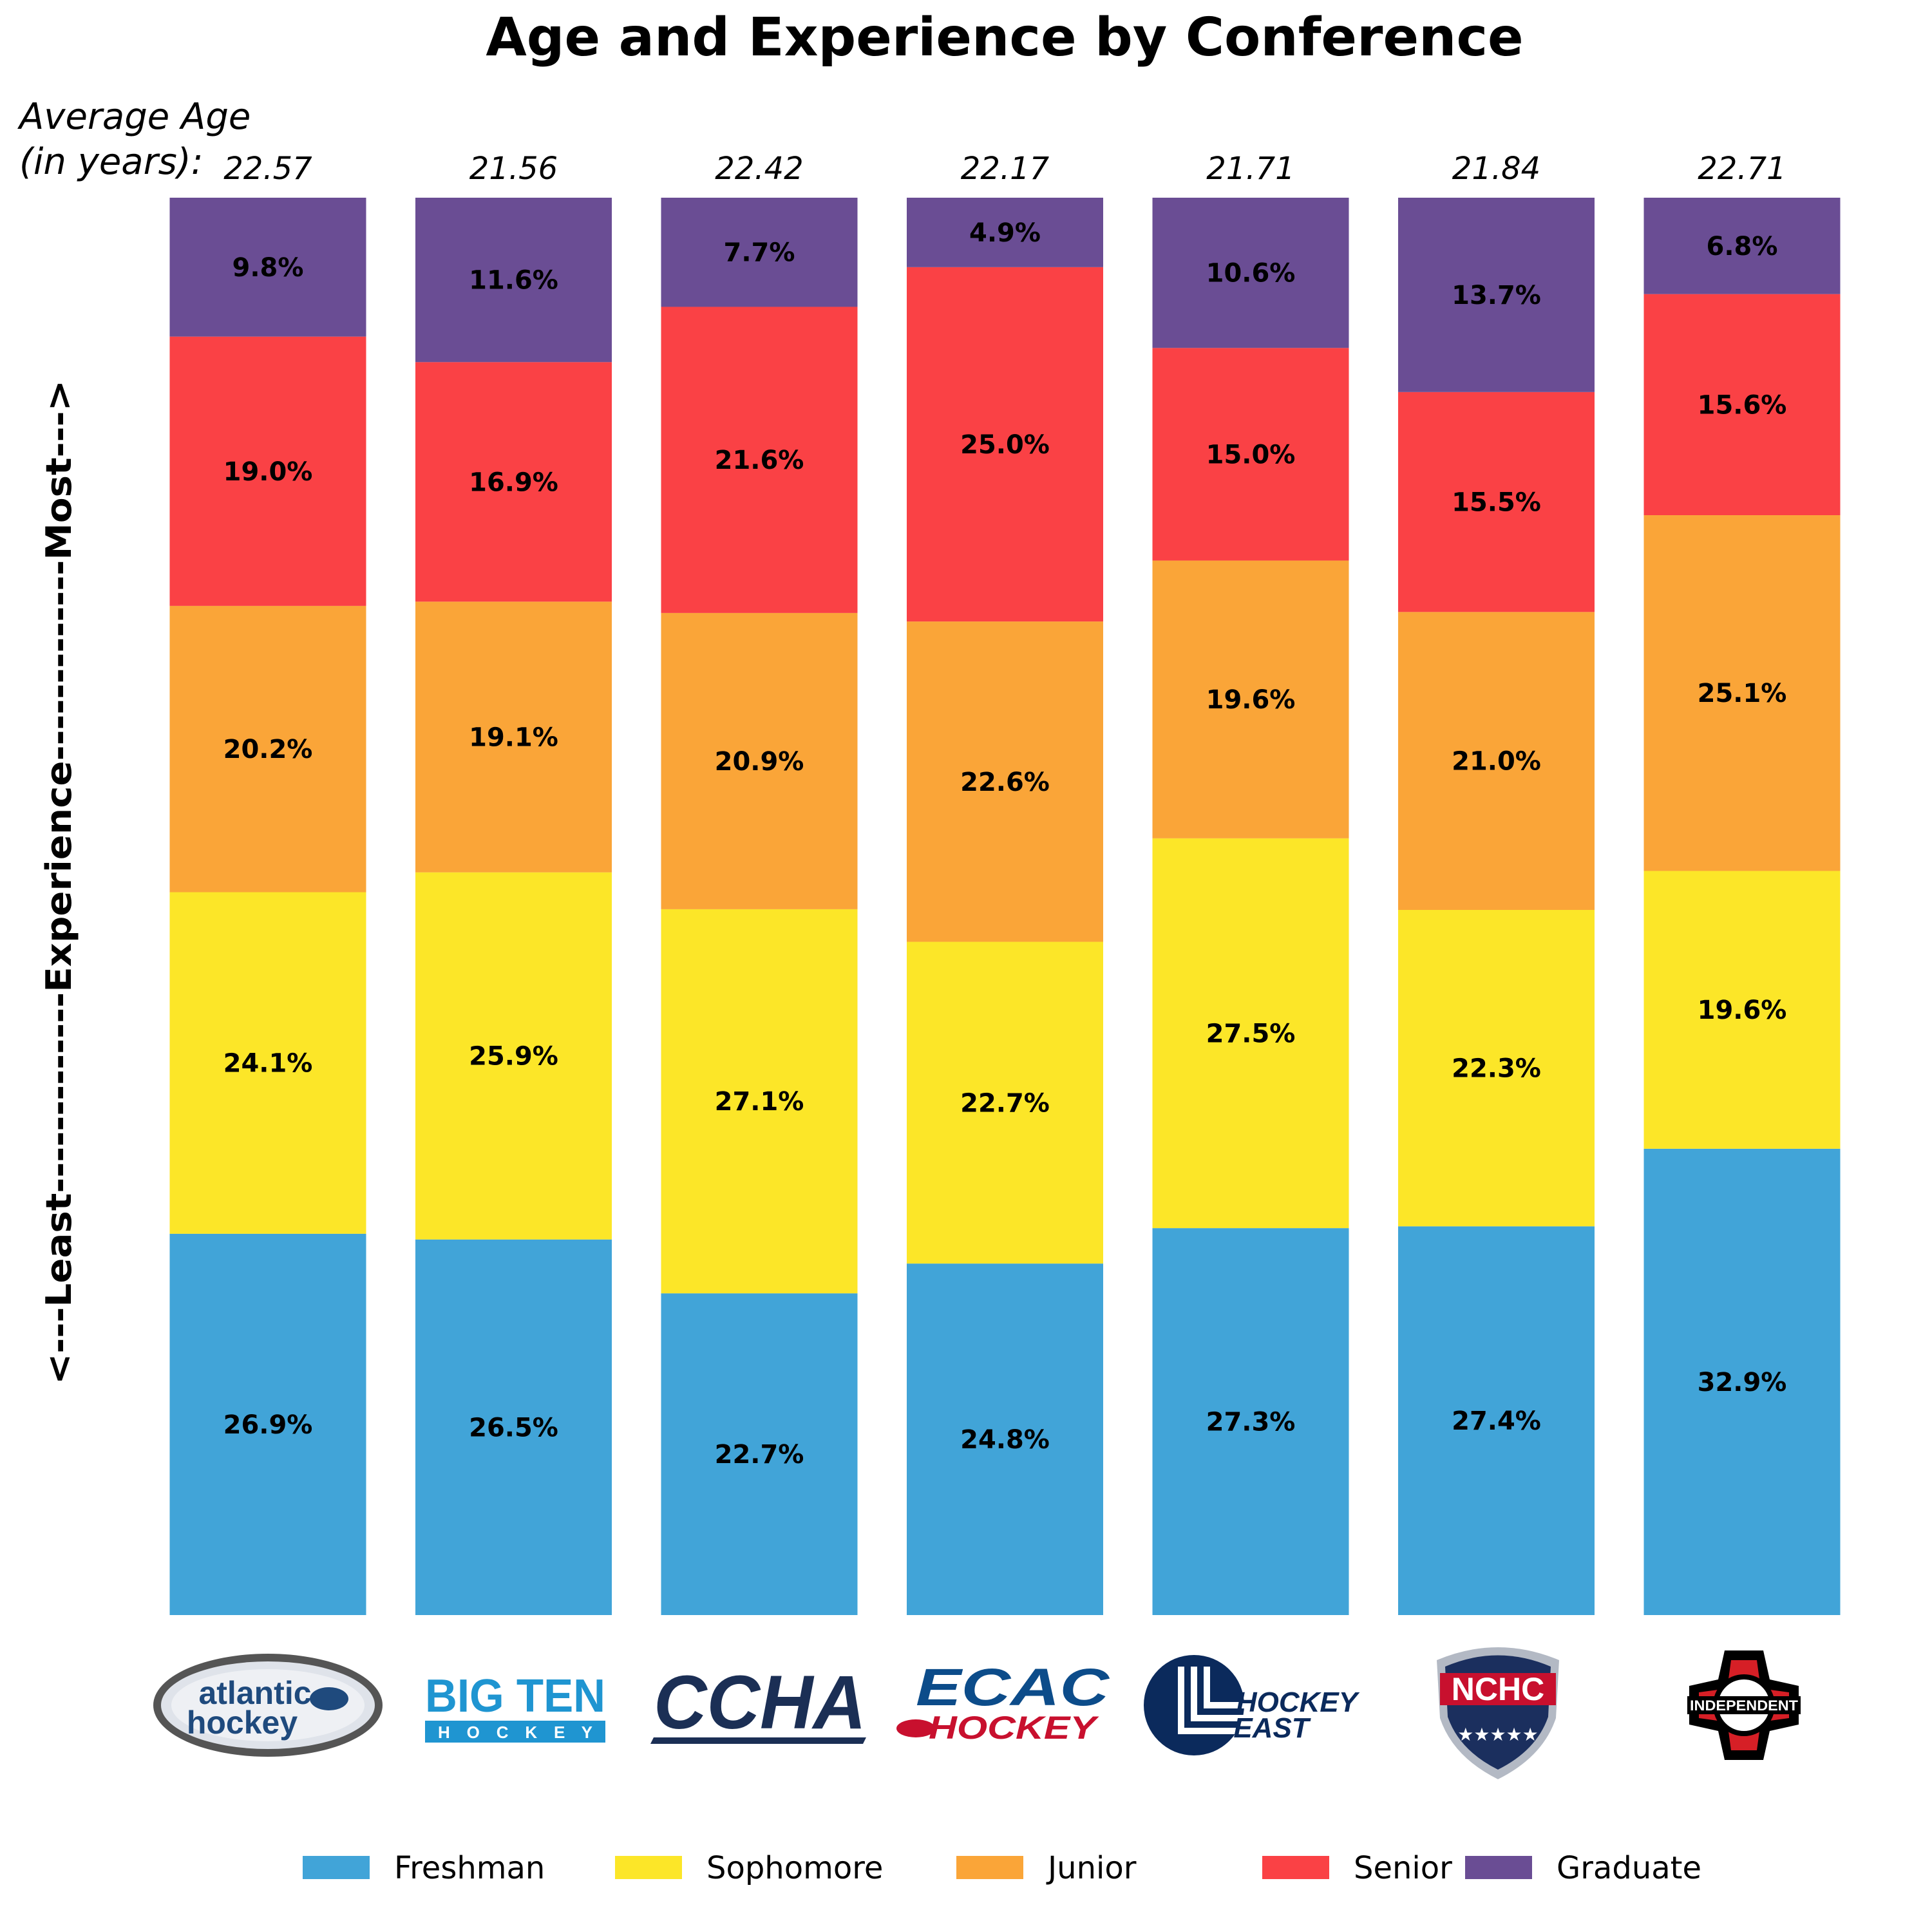  Describe the element at coordinates (1498, 1689) in the screenshot. I see `nchc-logo-text: NCHC` at that location.